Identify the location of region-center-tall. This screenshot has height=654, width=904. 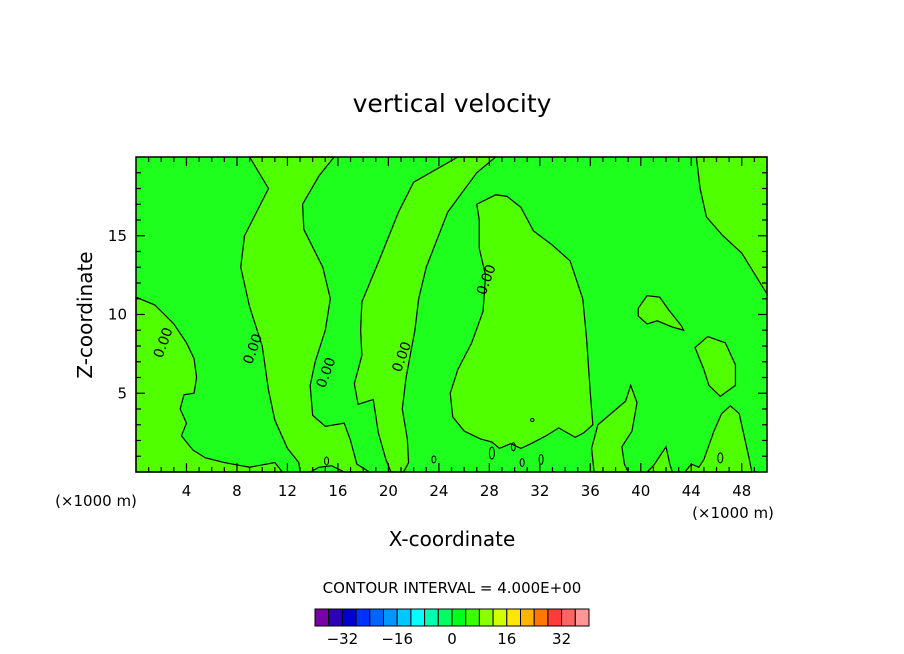
(521, 322).